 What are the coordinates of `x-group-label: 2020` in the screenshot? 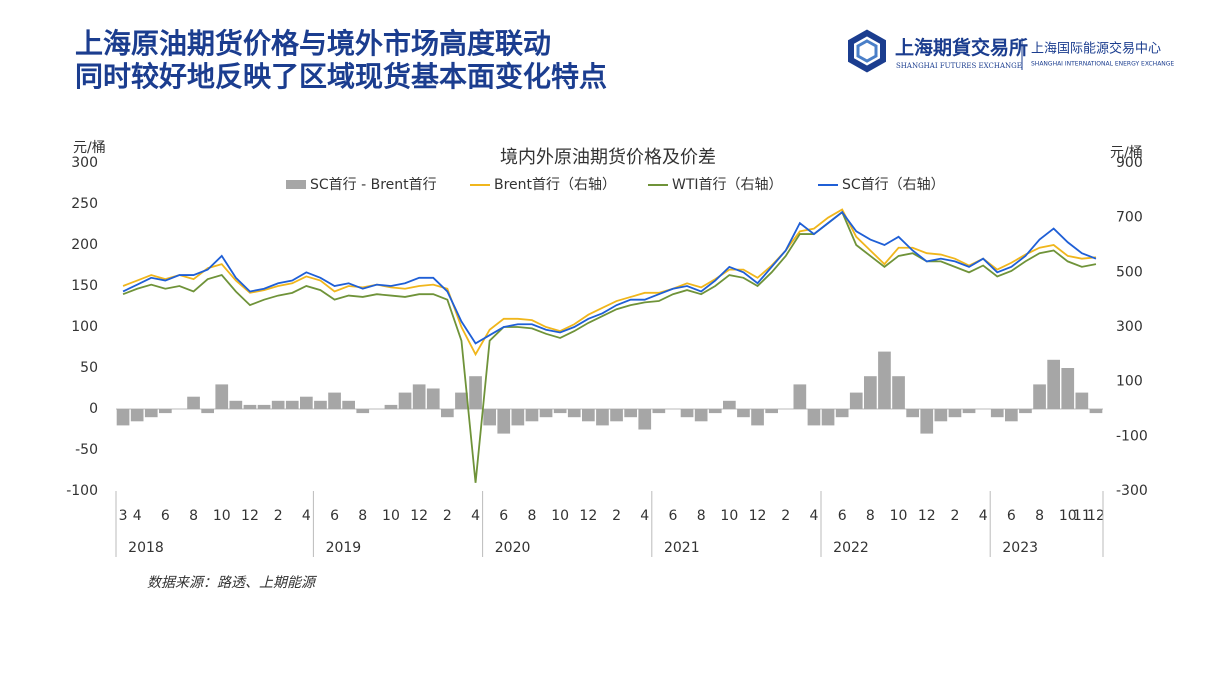 It's located at (513, 548).